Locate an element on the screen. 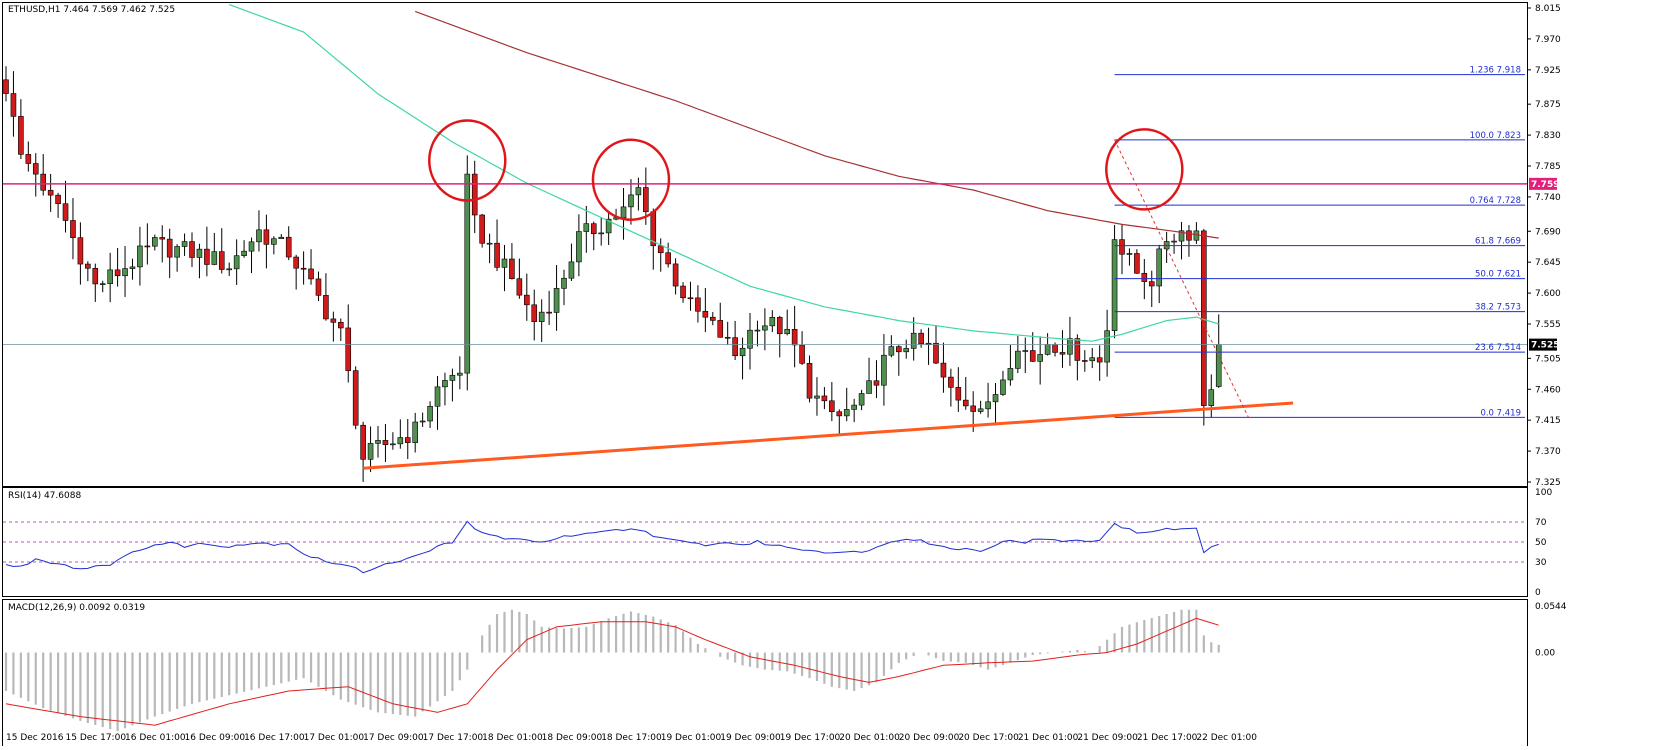 The image size is (1663, 750). macd-axis-label: 0.00 is located at coordinates (1545, 654).